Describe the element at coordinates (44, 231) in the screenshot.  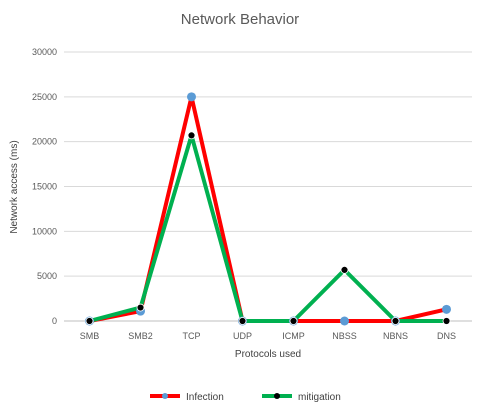
I see `y-tick-label: 10000` at that location.